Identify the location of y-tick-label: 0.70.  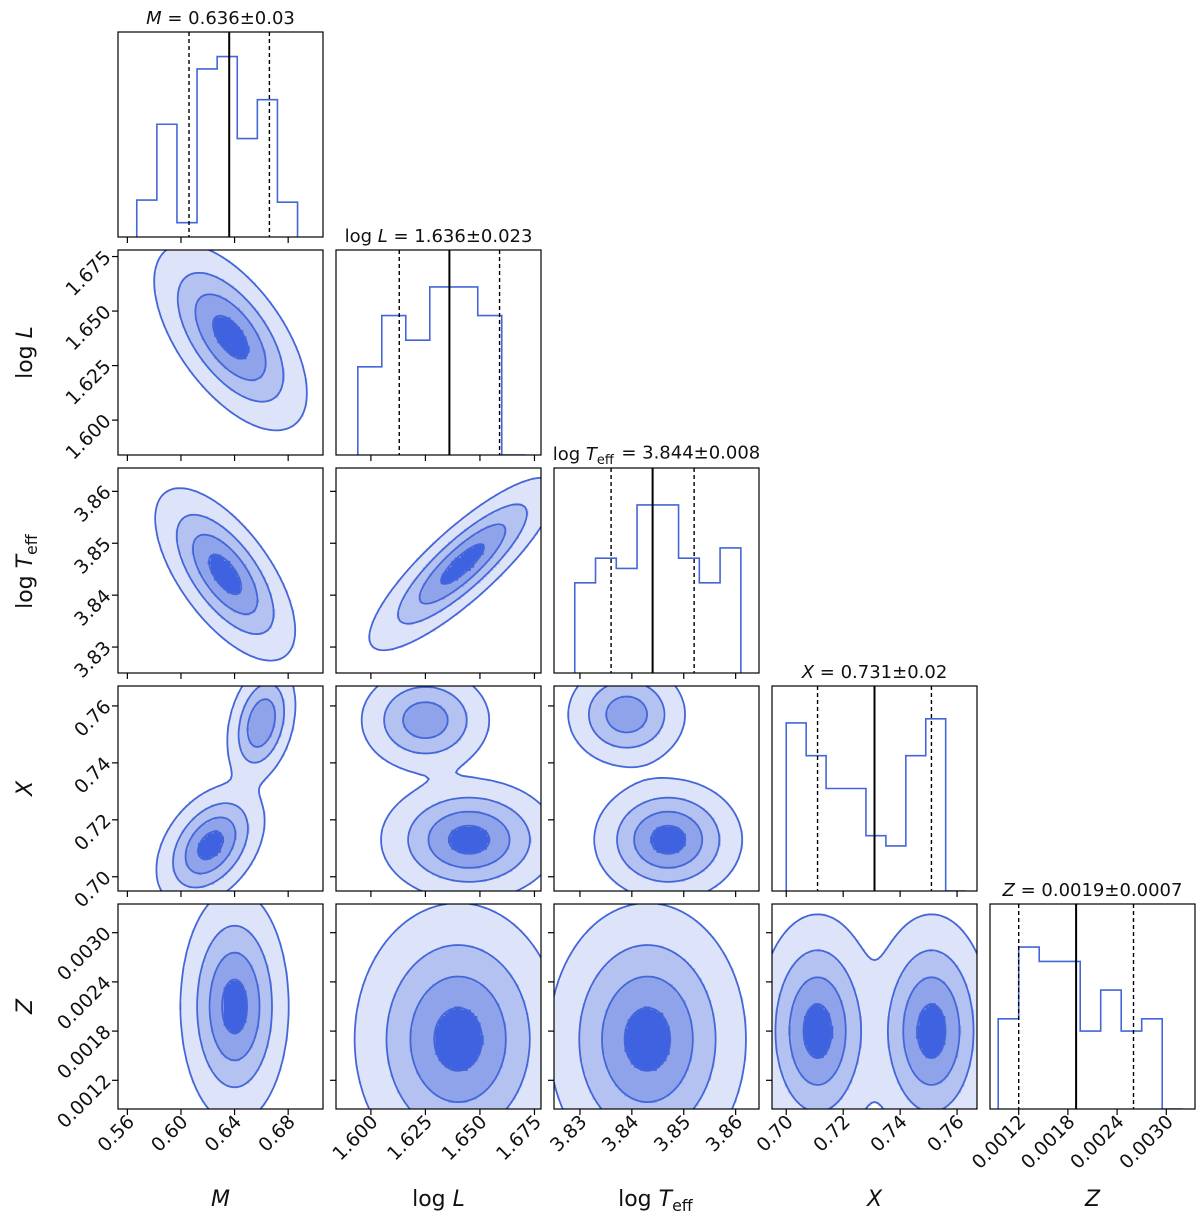
(92, 889).